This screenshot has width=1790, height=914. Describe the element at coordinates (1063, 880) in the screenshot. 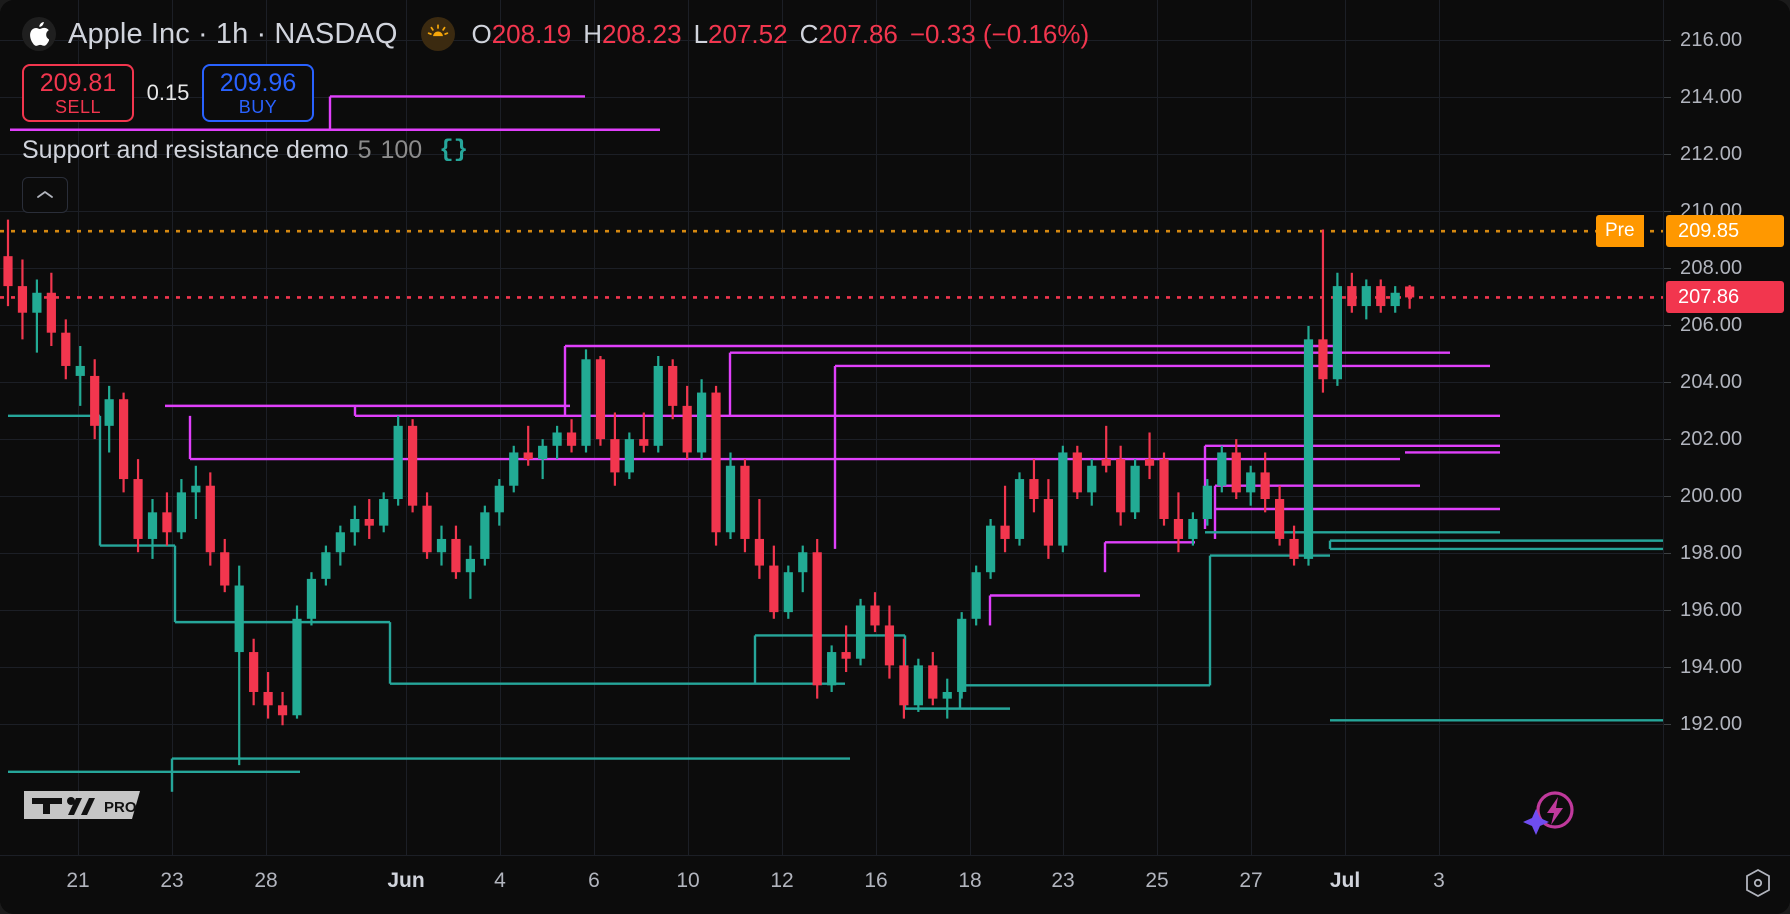

I see `time-axis-tick: 23` at that location.